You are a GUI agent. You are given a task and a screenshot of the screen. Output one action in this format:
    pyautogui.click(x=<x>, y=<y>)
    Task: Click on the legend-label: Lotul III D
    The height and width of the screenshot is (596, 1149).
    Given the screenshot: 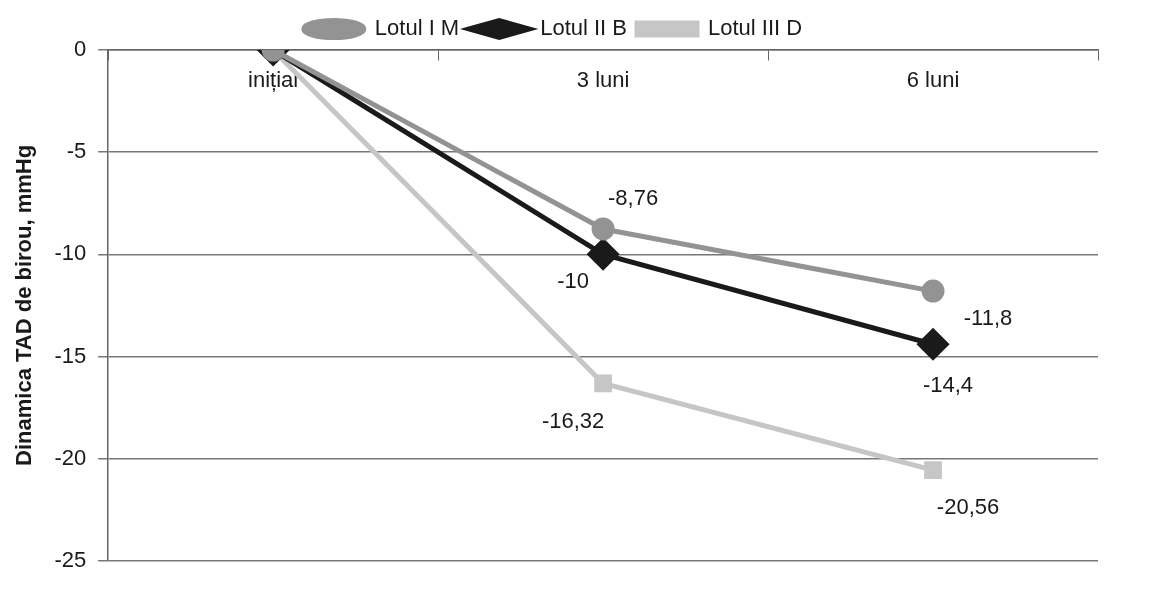 What is the action you would take?
    pyautogui.click(x=755, y=28)
    